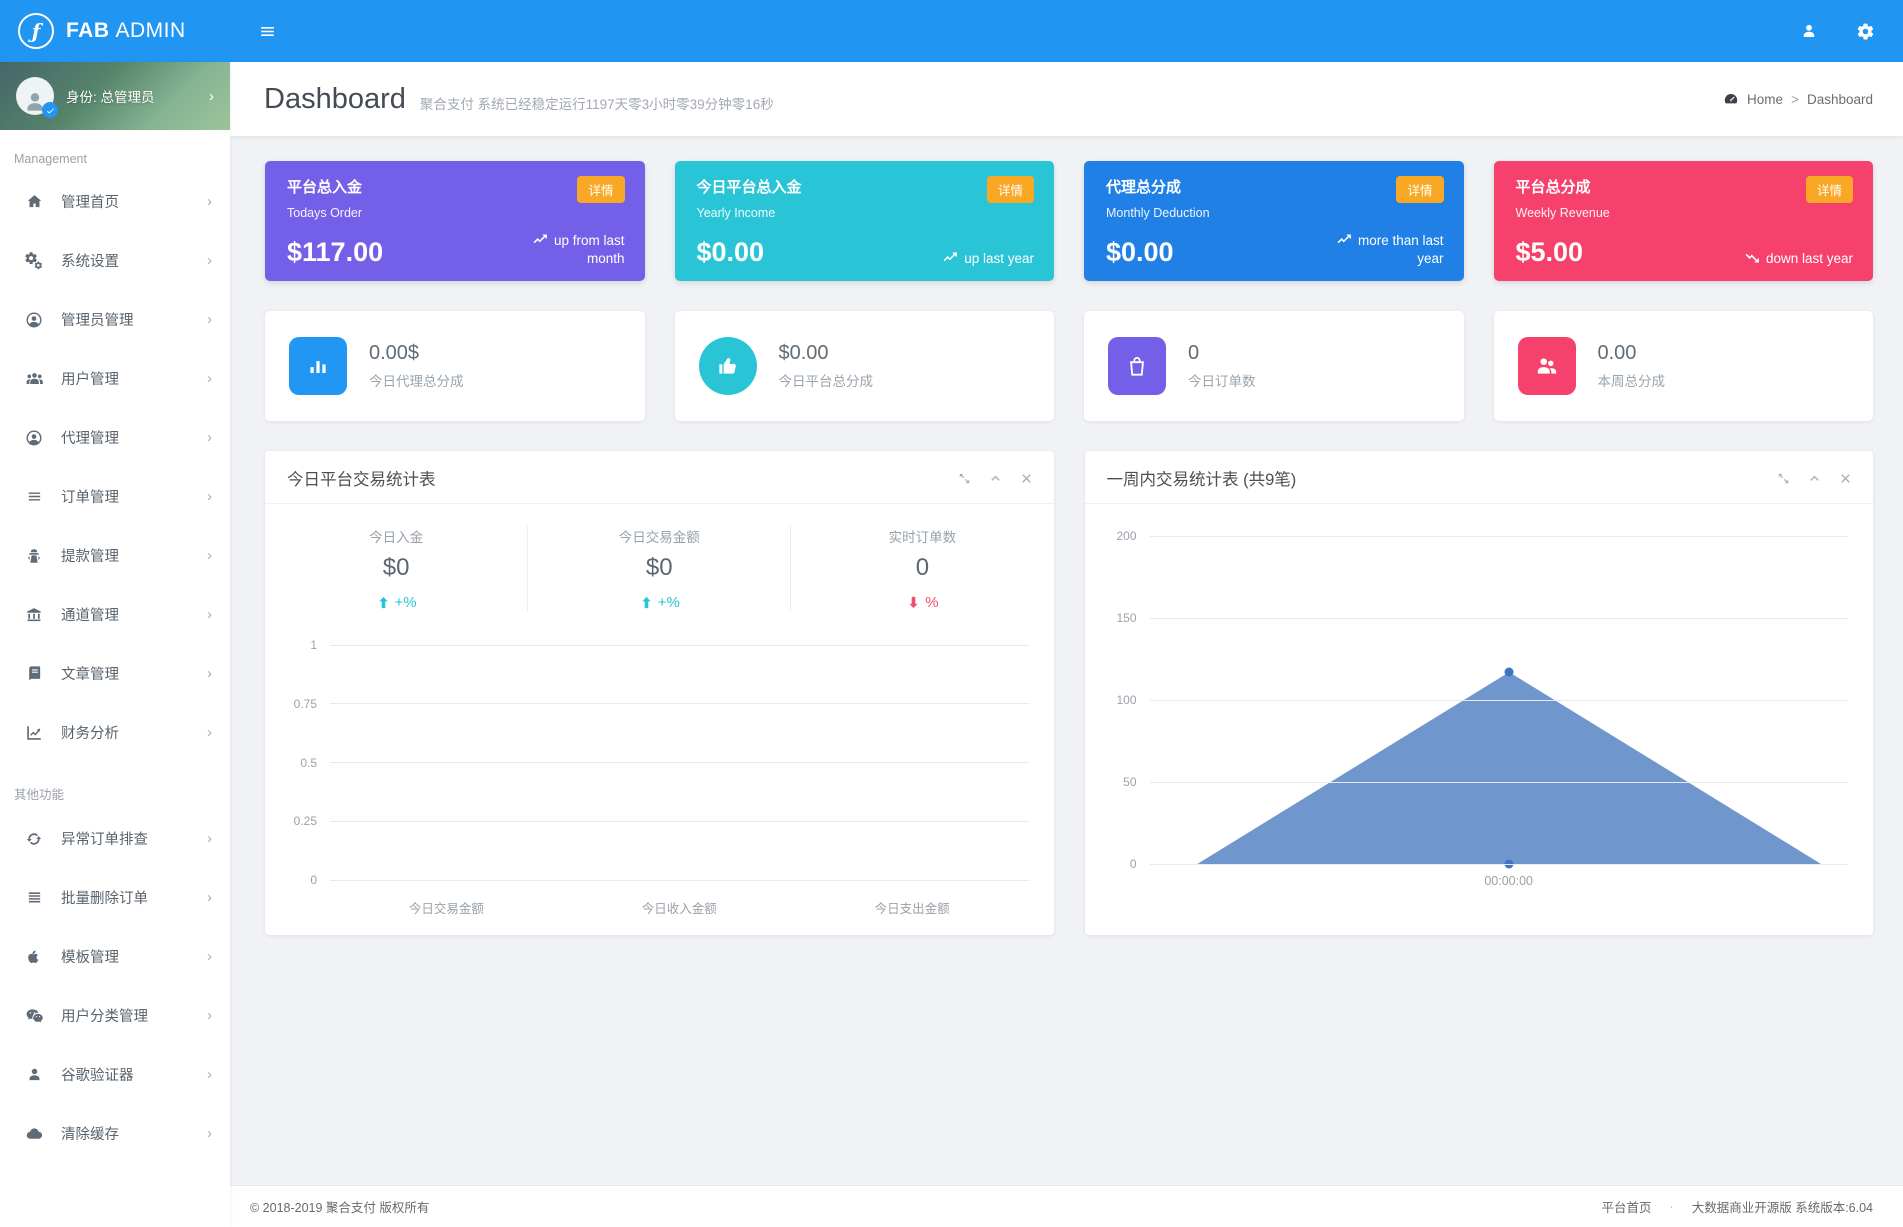 The height and width of the screenshot is (1227, 1903). I want to click on chart-line-icon, so click(34, 733).